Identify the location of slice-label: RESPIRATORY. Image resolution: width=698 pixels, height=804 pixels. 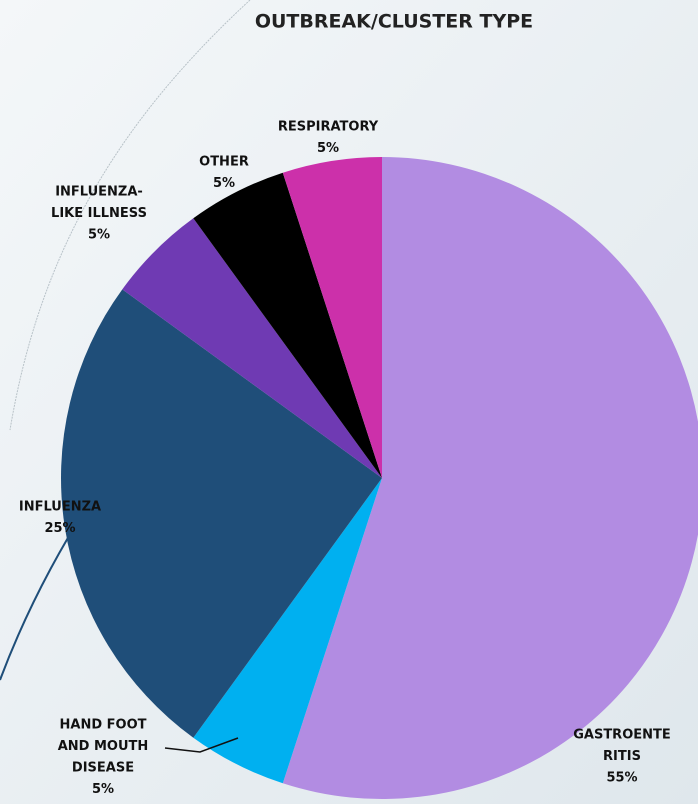
(328, 127).